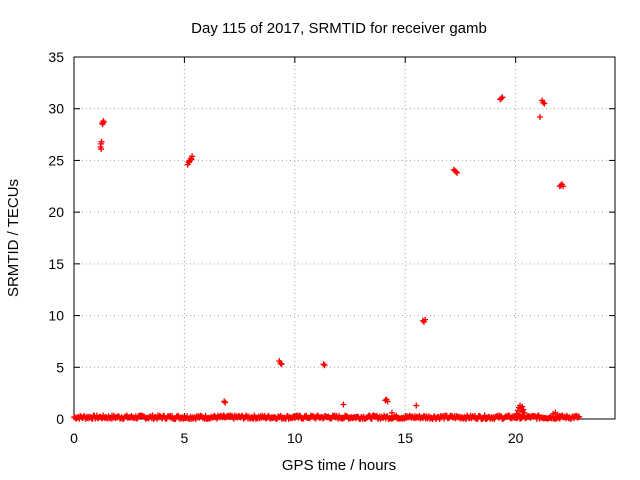 The height and width of the screenshot is (480, 640). What do you see at coordinates (60, 367) in the screenshot?
I see `y-tick-label: 5` at bounding box center [60, 367].